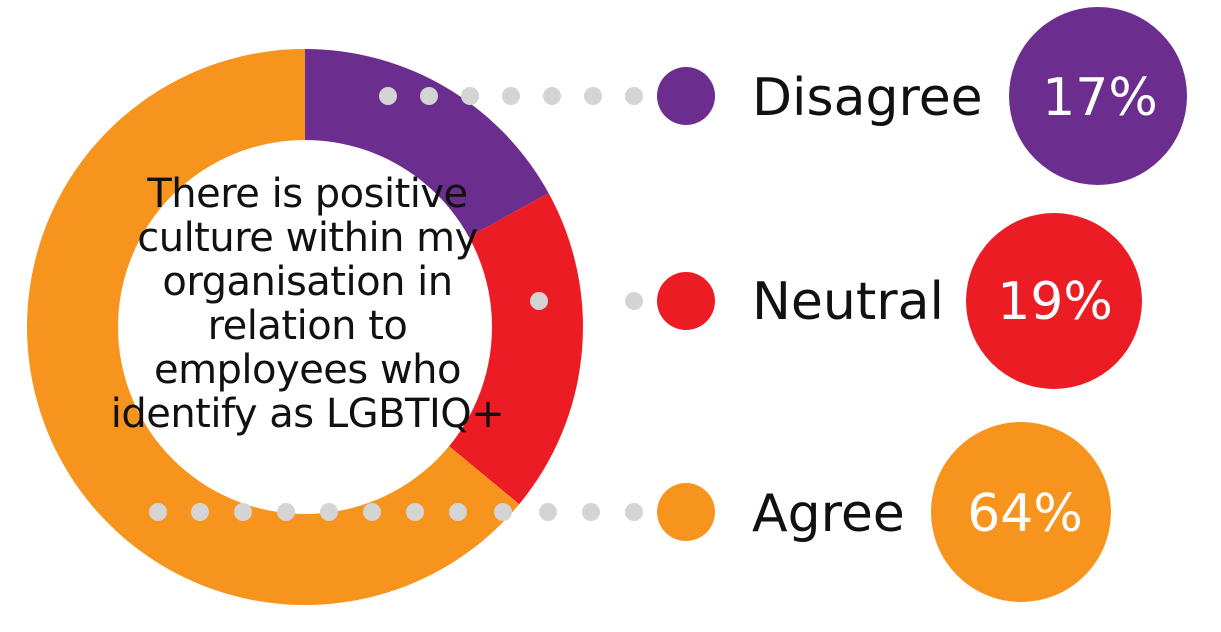  I want to click on legend-marker-agree, so click(686, 512).